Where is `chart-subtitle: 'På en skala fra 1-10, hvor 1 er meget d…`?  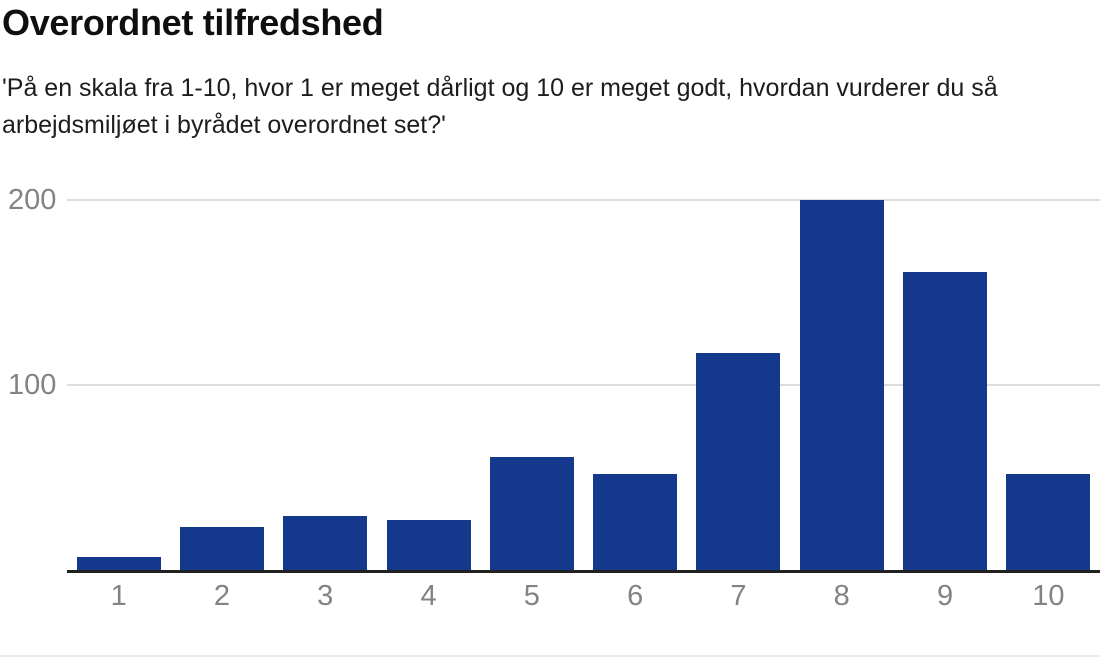 chart-subtitle: 'På en skala fra 1-10, hvor 1 er meget d… is located at coordinates (500, 106).